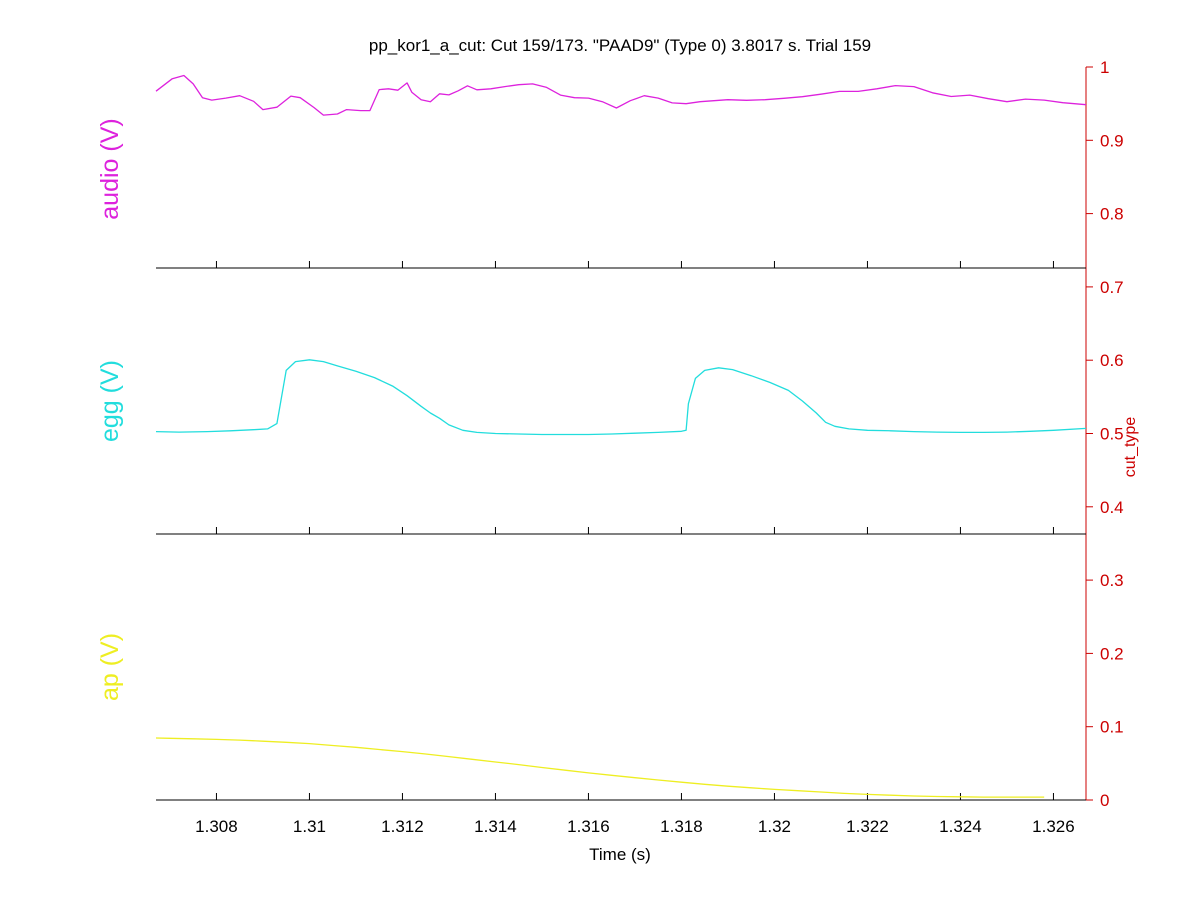 This screenshot has height=905, width=1200. What do you see at coordinates (1130, 447) in the screenshot?
I see `right-axis-label: cut_type` at bounding box center [1130, 447].